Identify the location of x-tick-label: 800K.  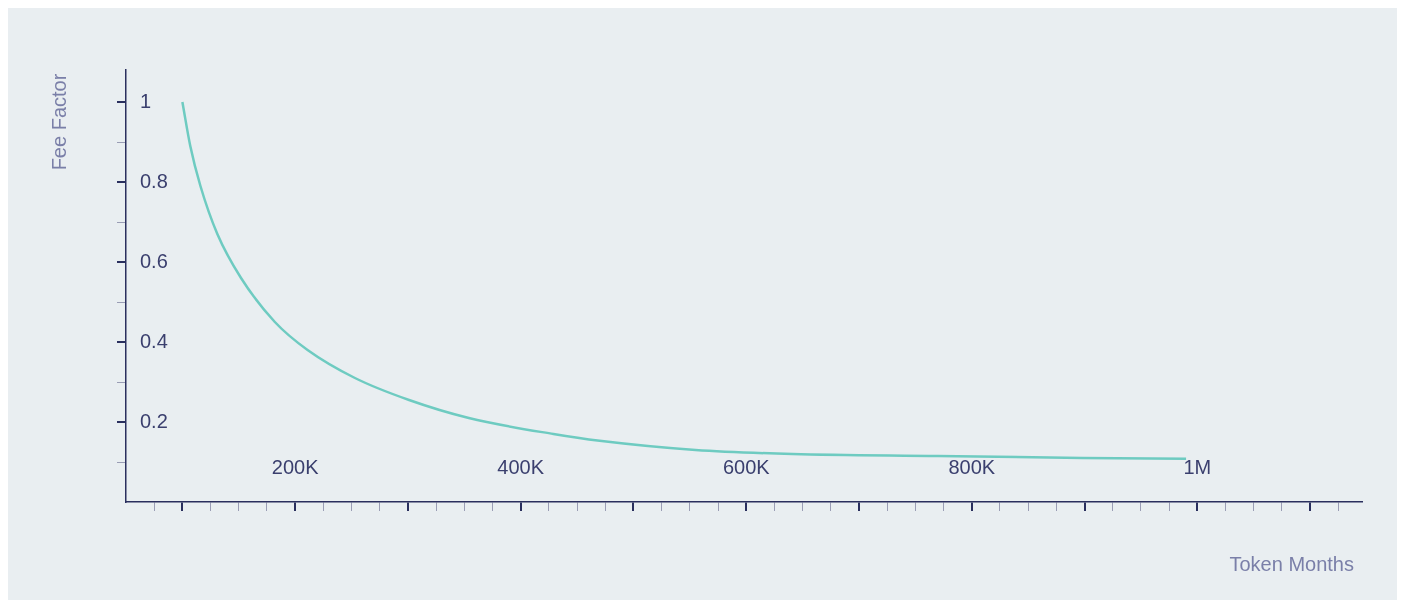
(972, 466).